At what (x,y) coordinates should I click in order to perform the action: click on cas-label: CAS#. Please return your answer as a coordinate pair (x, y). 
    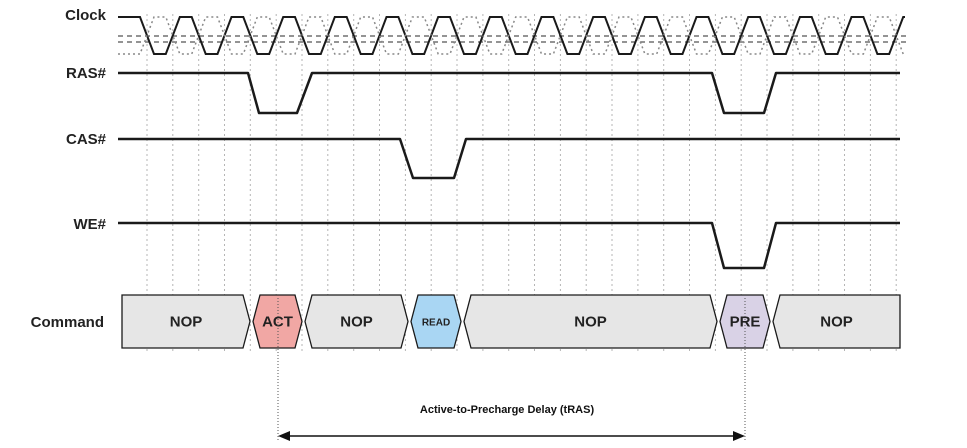
    Looking at the image, I should click on (86, 139).